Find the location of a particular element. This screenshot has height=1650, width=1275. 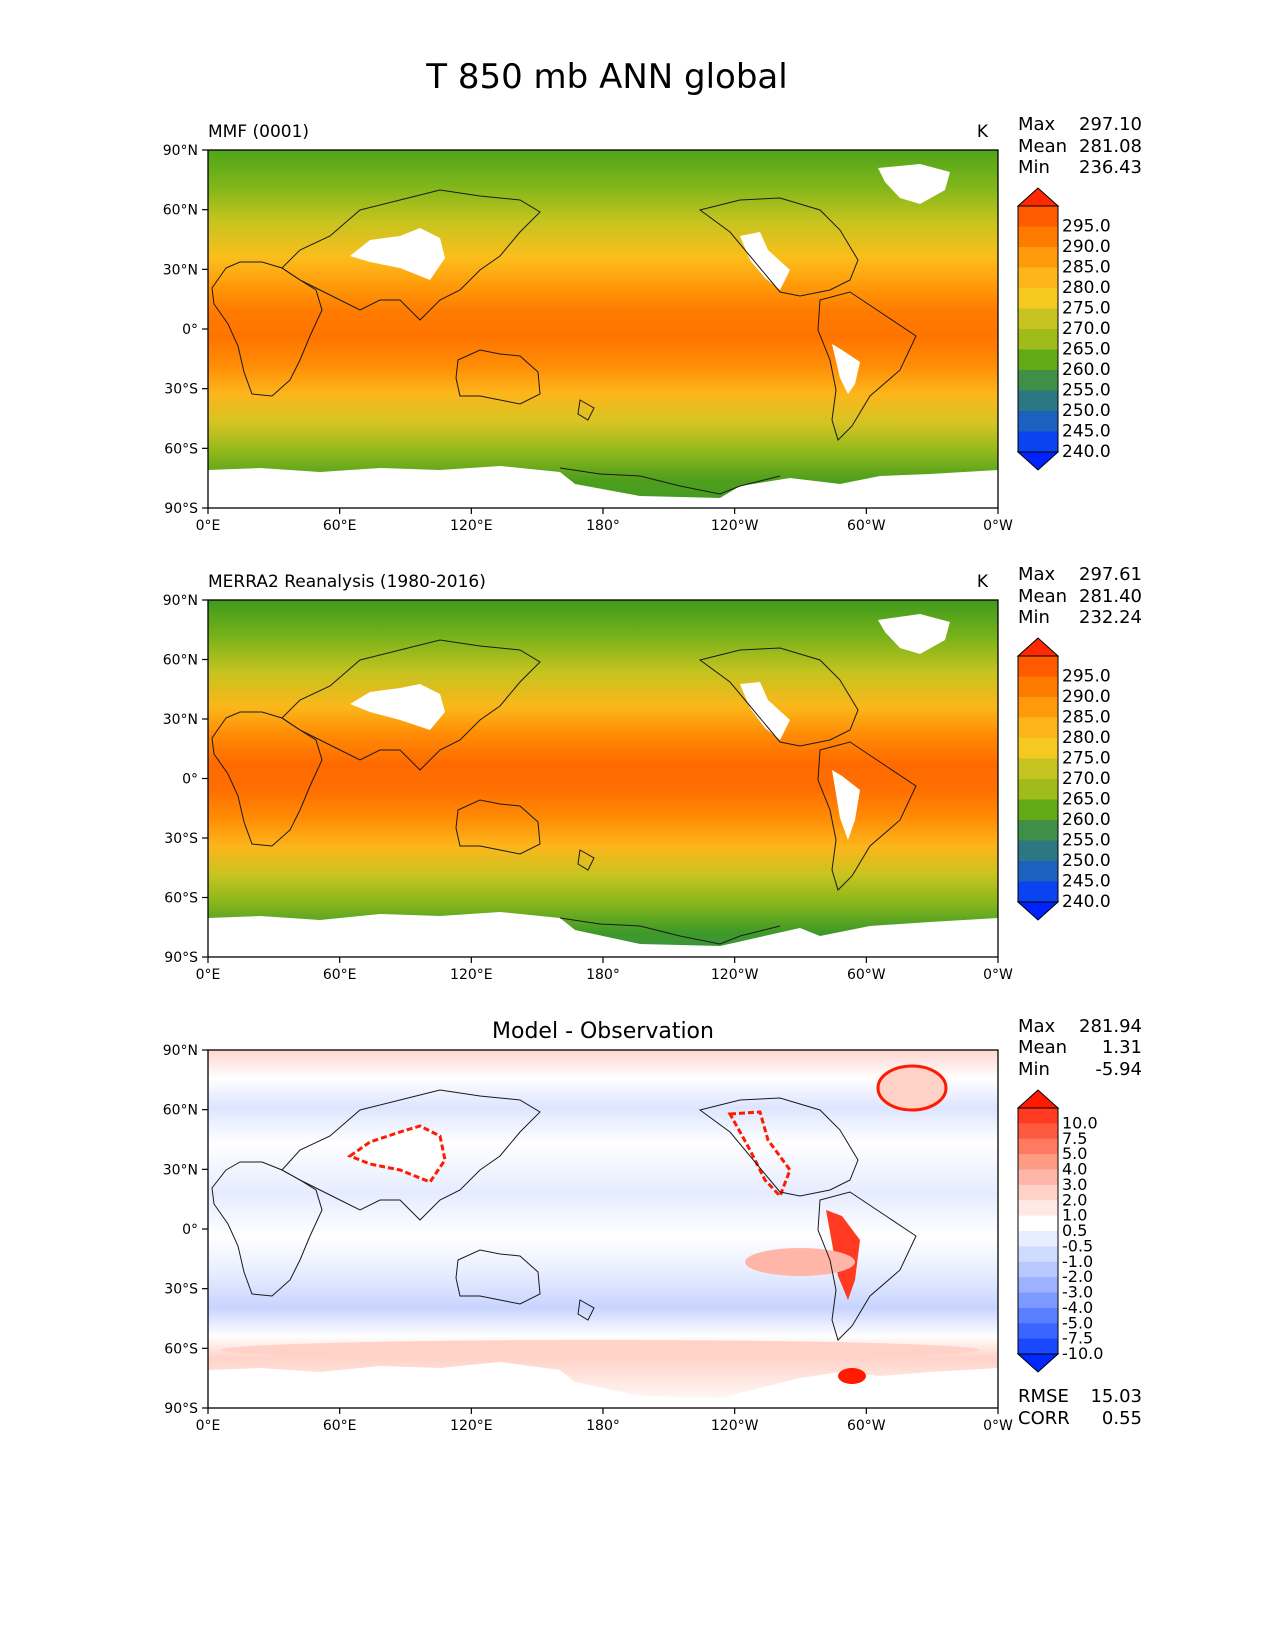

corr-label: CORR is located at coordinates (1044, 1418).